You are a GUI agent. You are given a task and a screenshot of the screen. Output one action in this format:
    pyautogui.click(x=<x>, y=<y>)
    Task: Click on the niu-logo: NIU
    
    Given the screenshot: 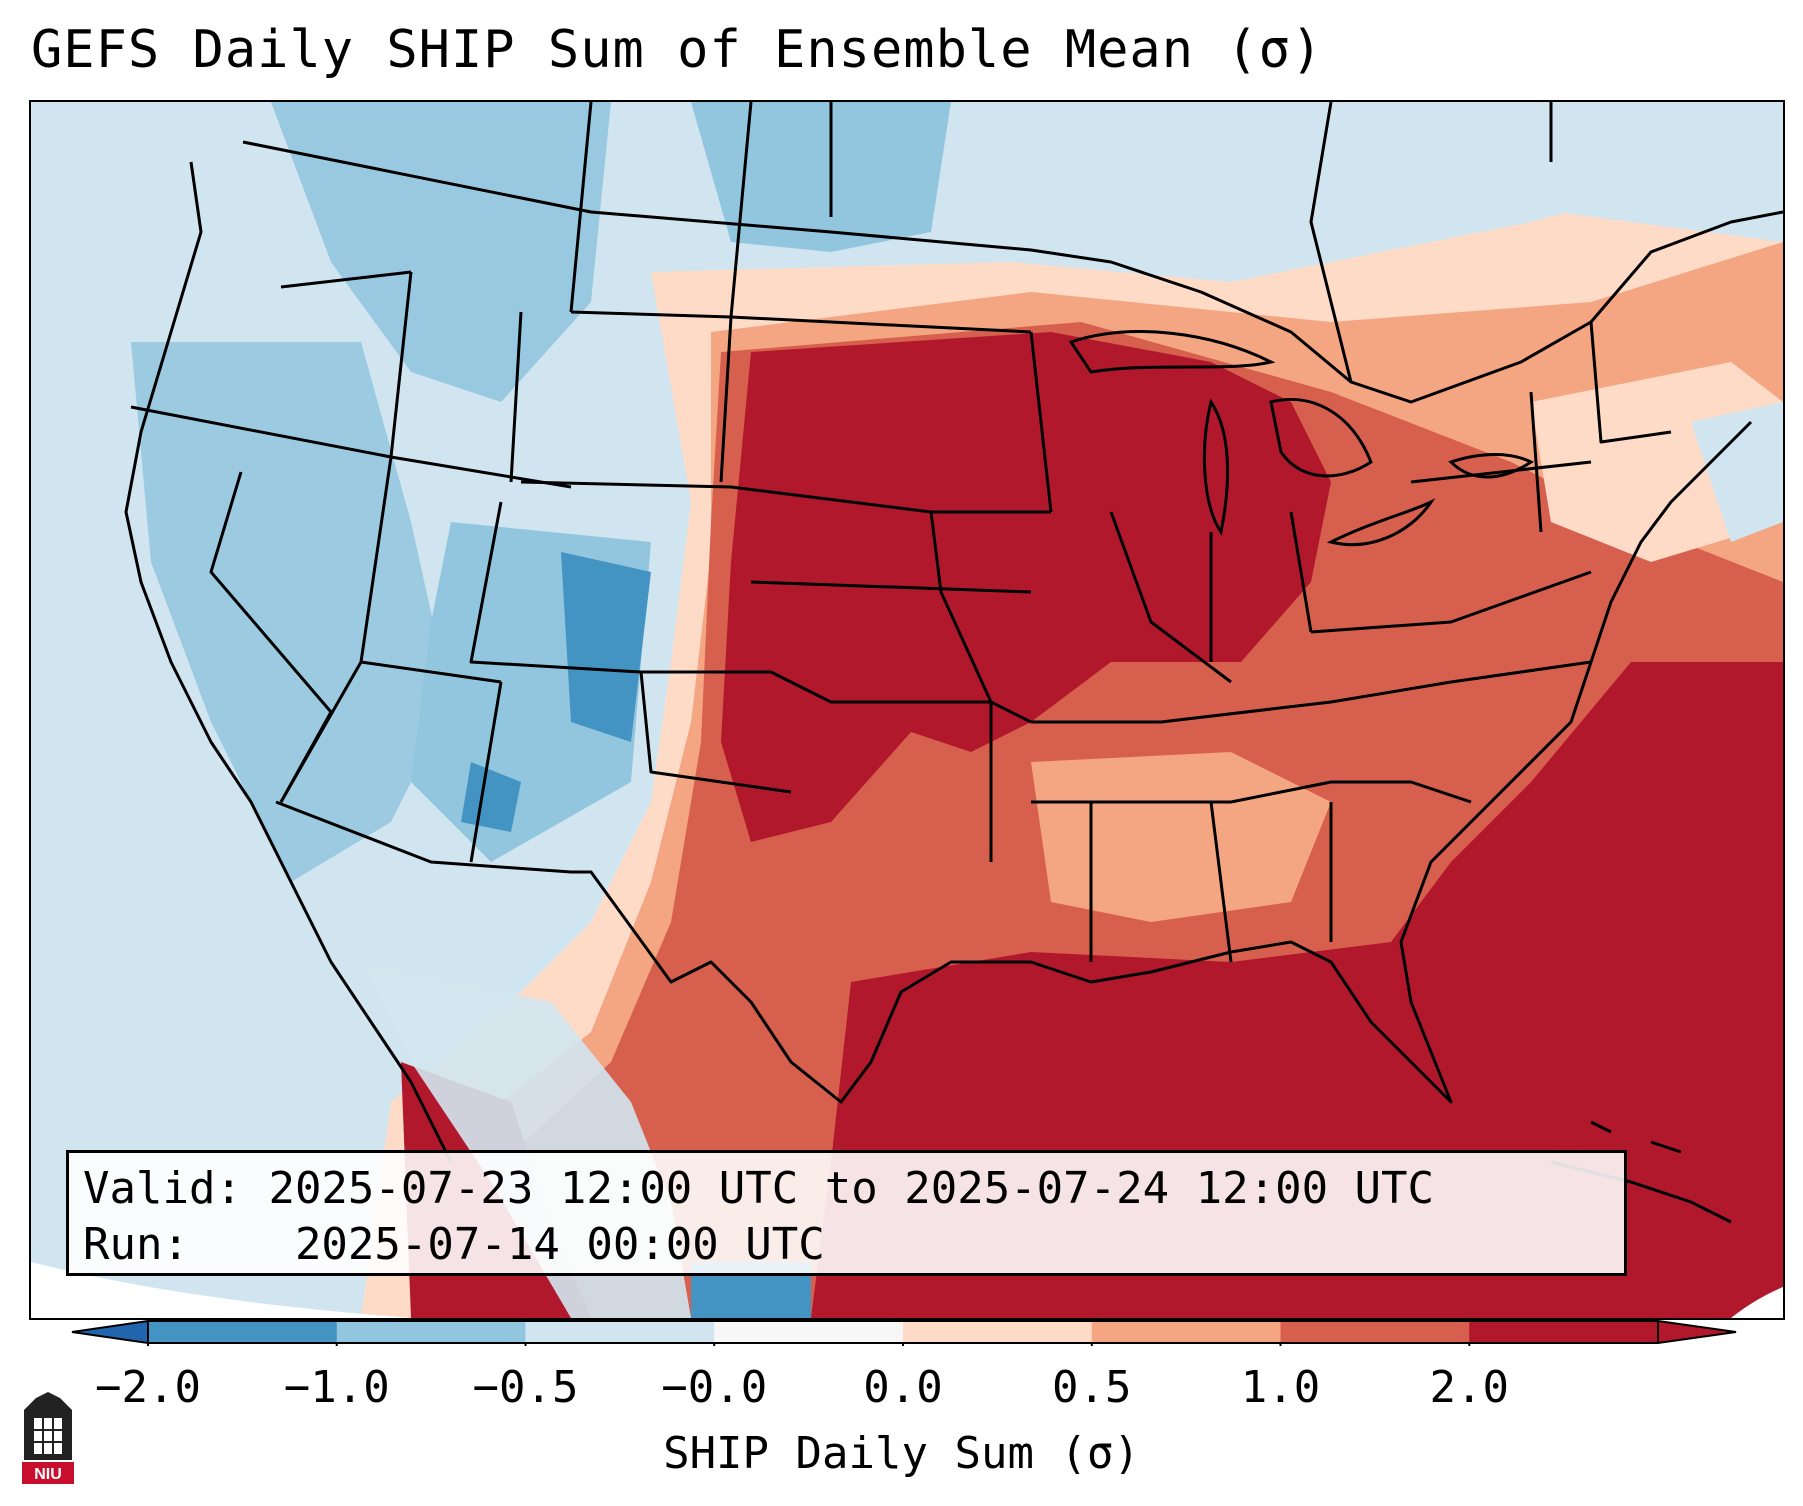 What is the action you would take?
    pyautogui.click(x=48, y=1438)
    